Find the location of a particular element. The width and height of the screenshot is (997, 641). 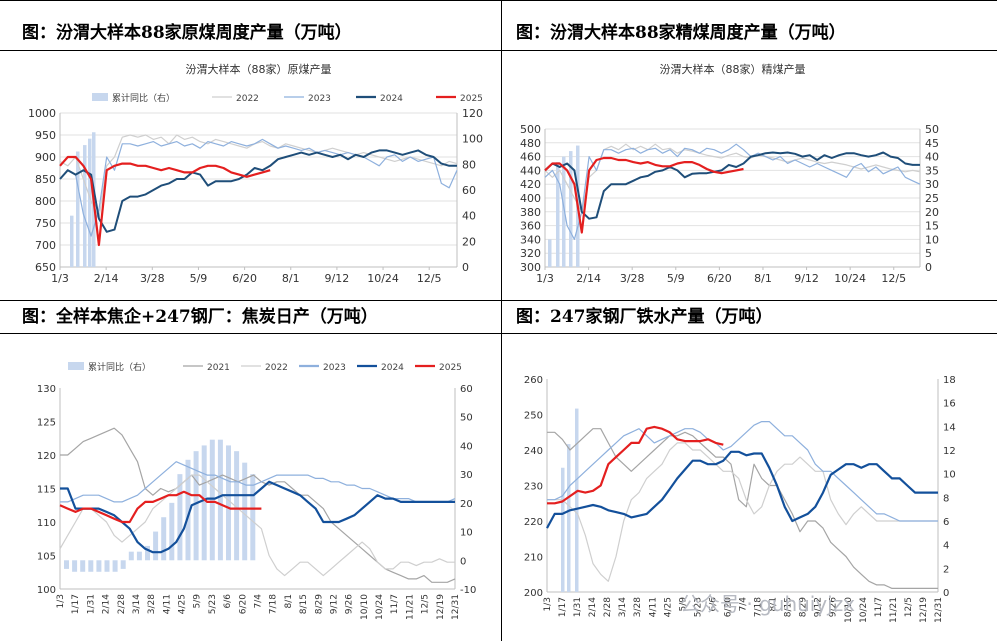

c0-x-tick-label: 9/12 is located at coordinates (337, 278).